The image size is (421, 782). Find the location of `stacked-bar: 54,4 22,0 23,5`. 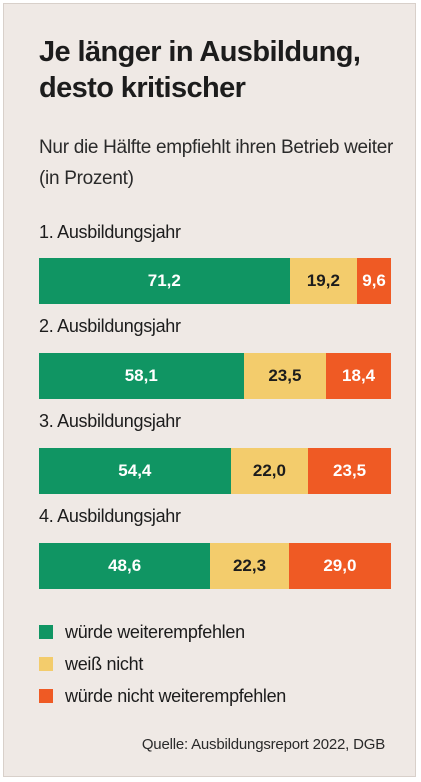

stacked-bar: 54,4 22,0 23,5 is located at coordinates (215, 471).